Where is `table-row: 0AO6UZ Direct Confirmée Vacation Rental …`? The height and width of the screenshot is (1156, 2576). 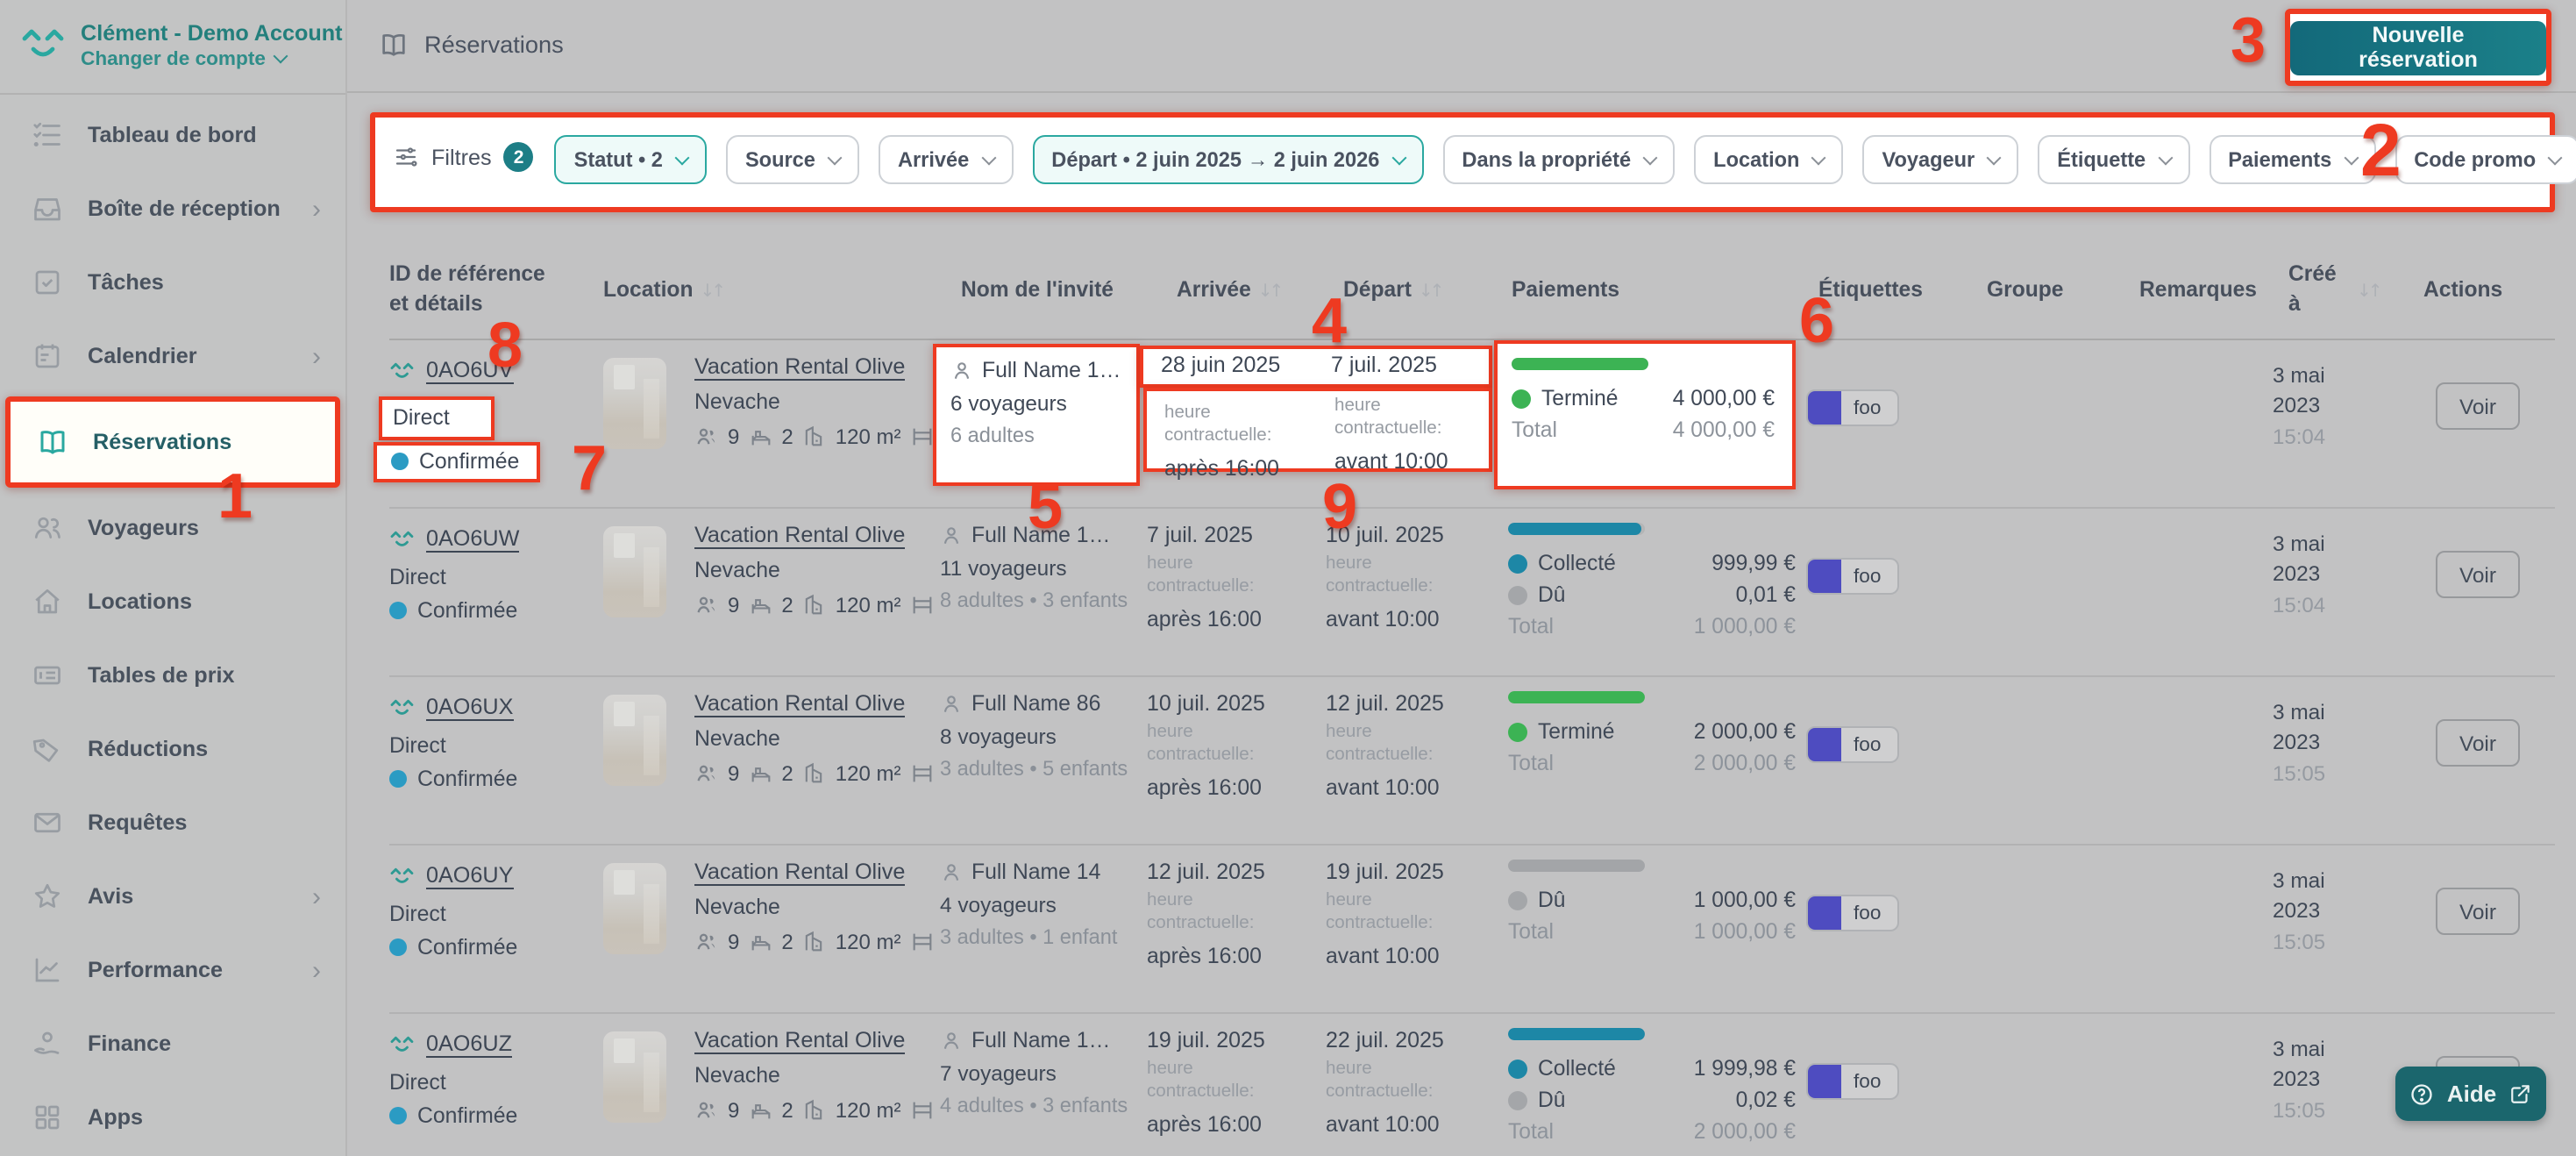 table-row: 0AO6UZ Direct Confirmée Vacation Rental … is located at coordinates (1472, 1085).